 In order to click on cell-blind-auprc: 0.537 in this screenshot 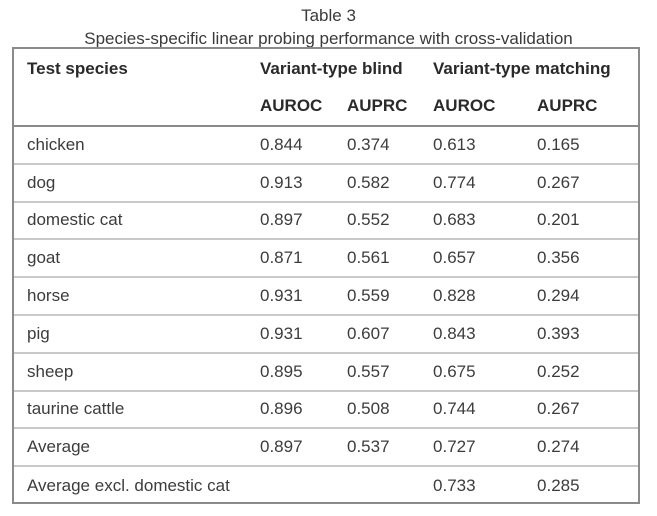, I will do `click(368, 447)`.